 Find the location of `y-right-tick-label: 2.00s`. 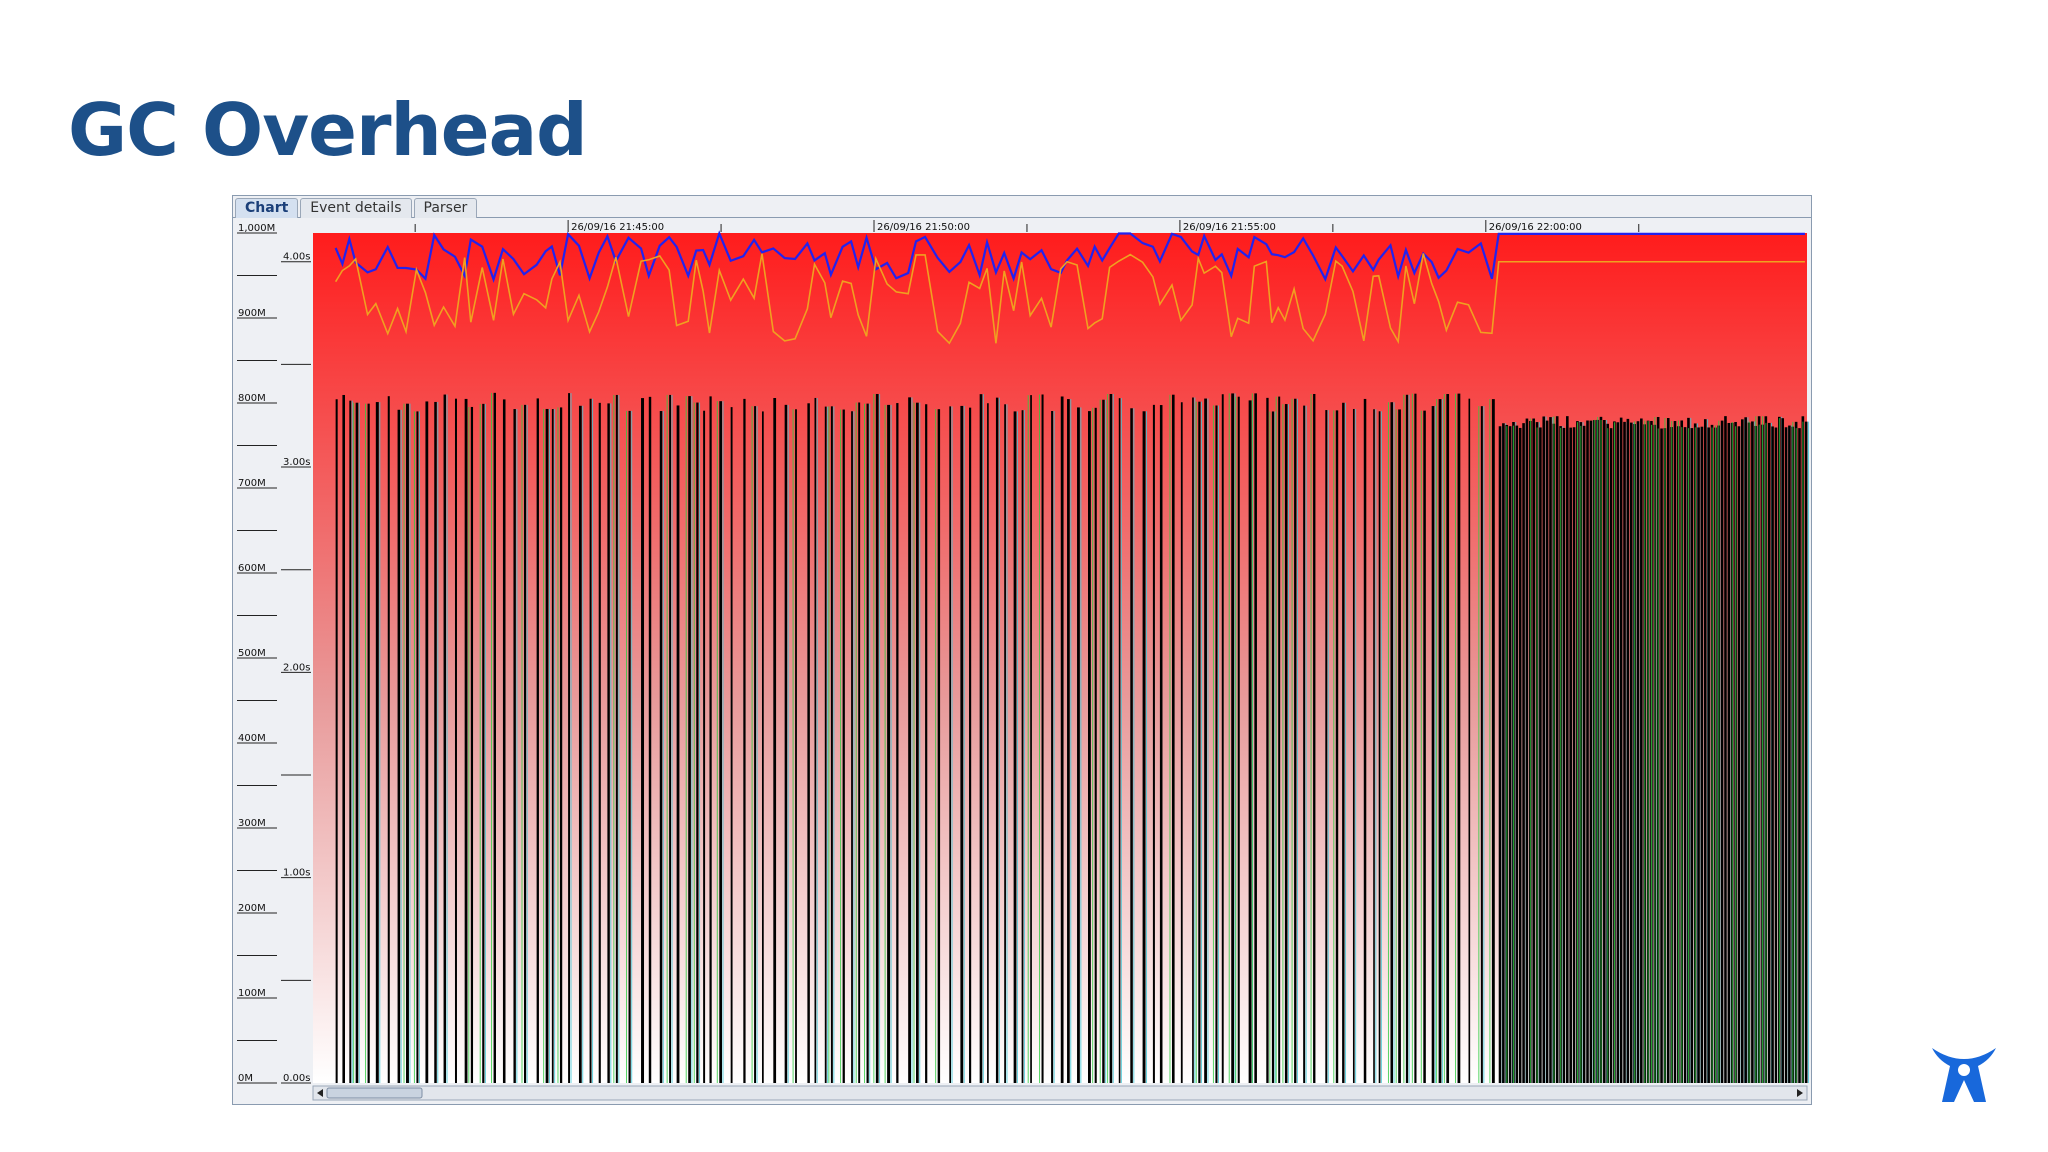

y-right-tick-label: 2.00s is located at coordinates (296, 667).